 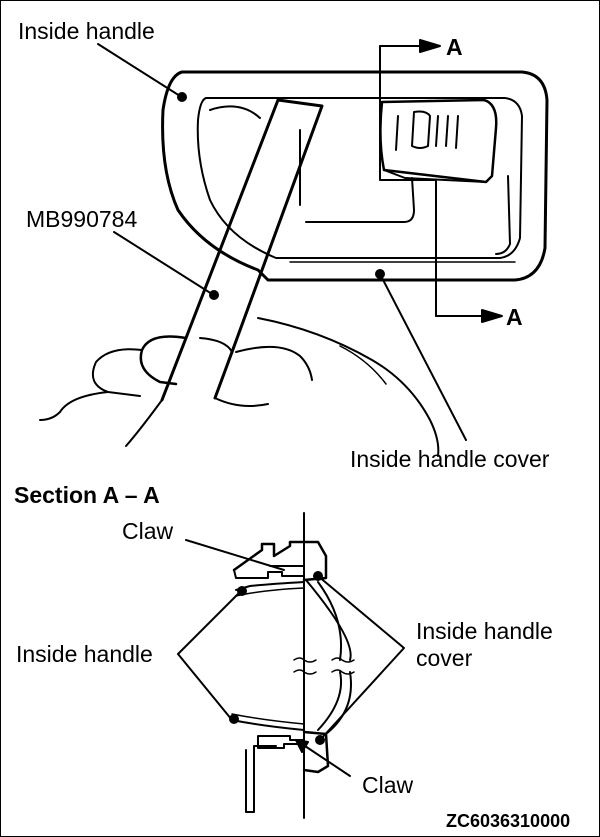 I want to click on section-heading: Section A – A, so click(x=87, y=495).